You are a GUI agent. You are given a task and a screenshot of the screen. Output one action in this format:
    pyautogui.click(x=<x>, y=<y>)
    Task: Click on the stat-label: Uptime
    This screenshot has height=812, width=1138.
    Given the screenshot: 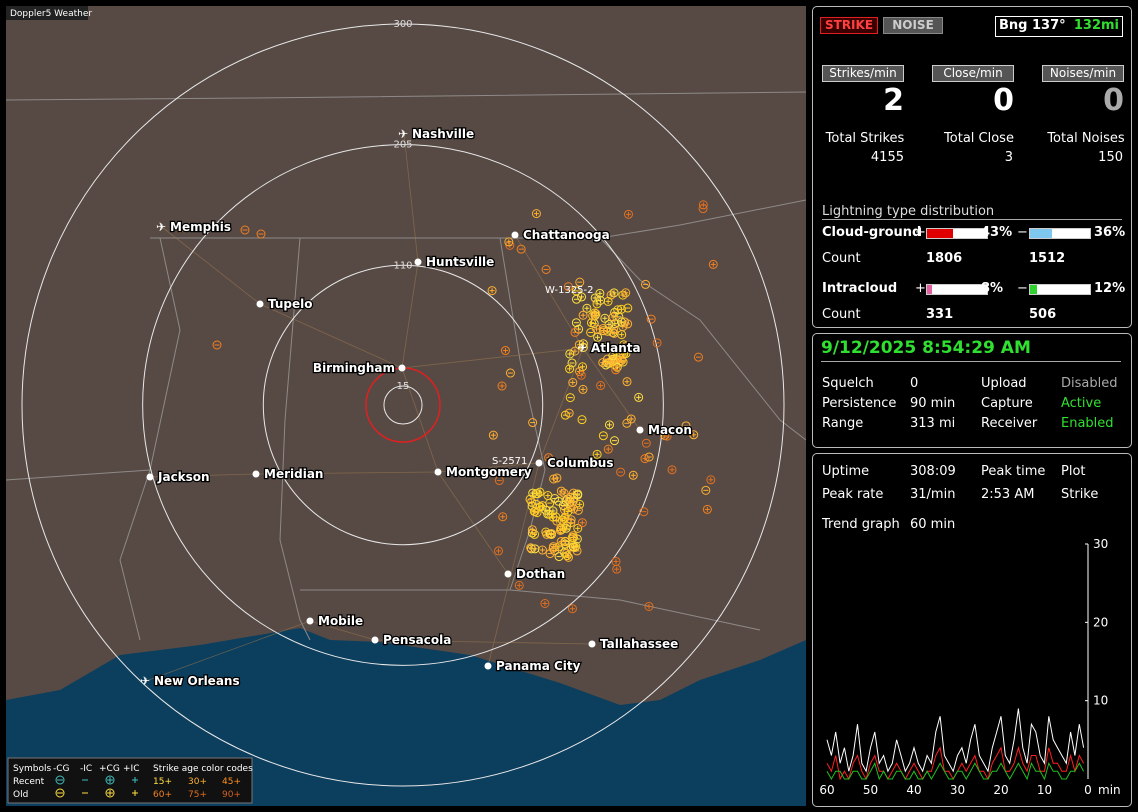 What is the action you would take?
    pyautogui.click(x=846, y=471)
    